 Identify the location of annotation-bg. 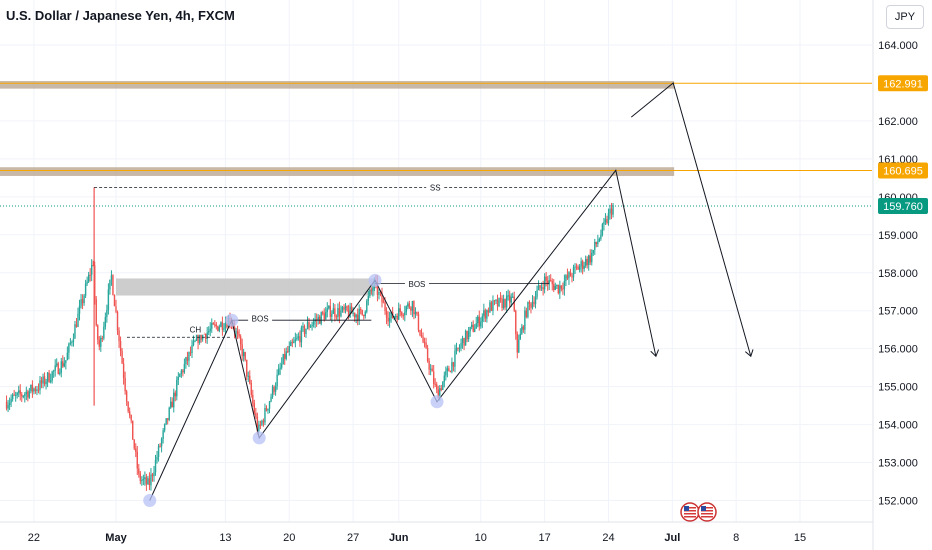
(416, 284).